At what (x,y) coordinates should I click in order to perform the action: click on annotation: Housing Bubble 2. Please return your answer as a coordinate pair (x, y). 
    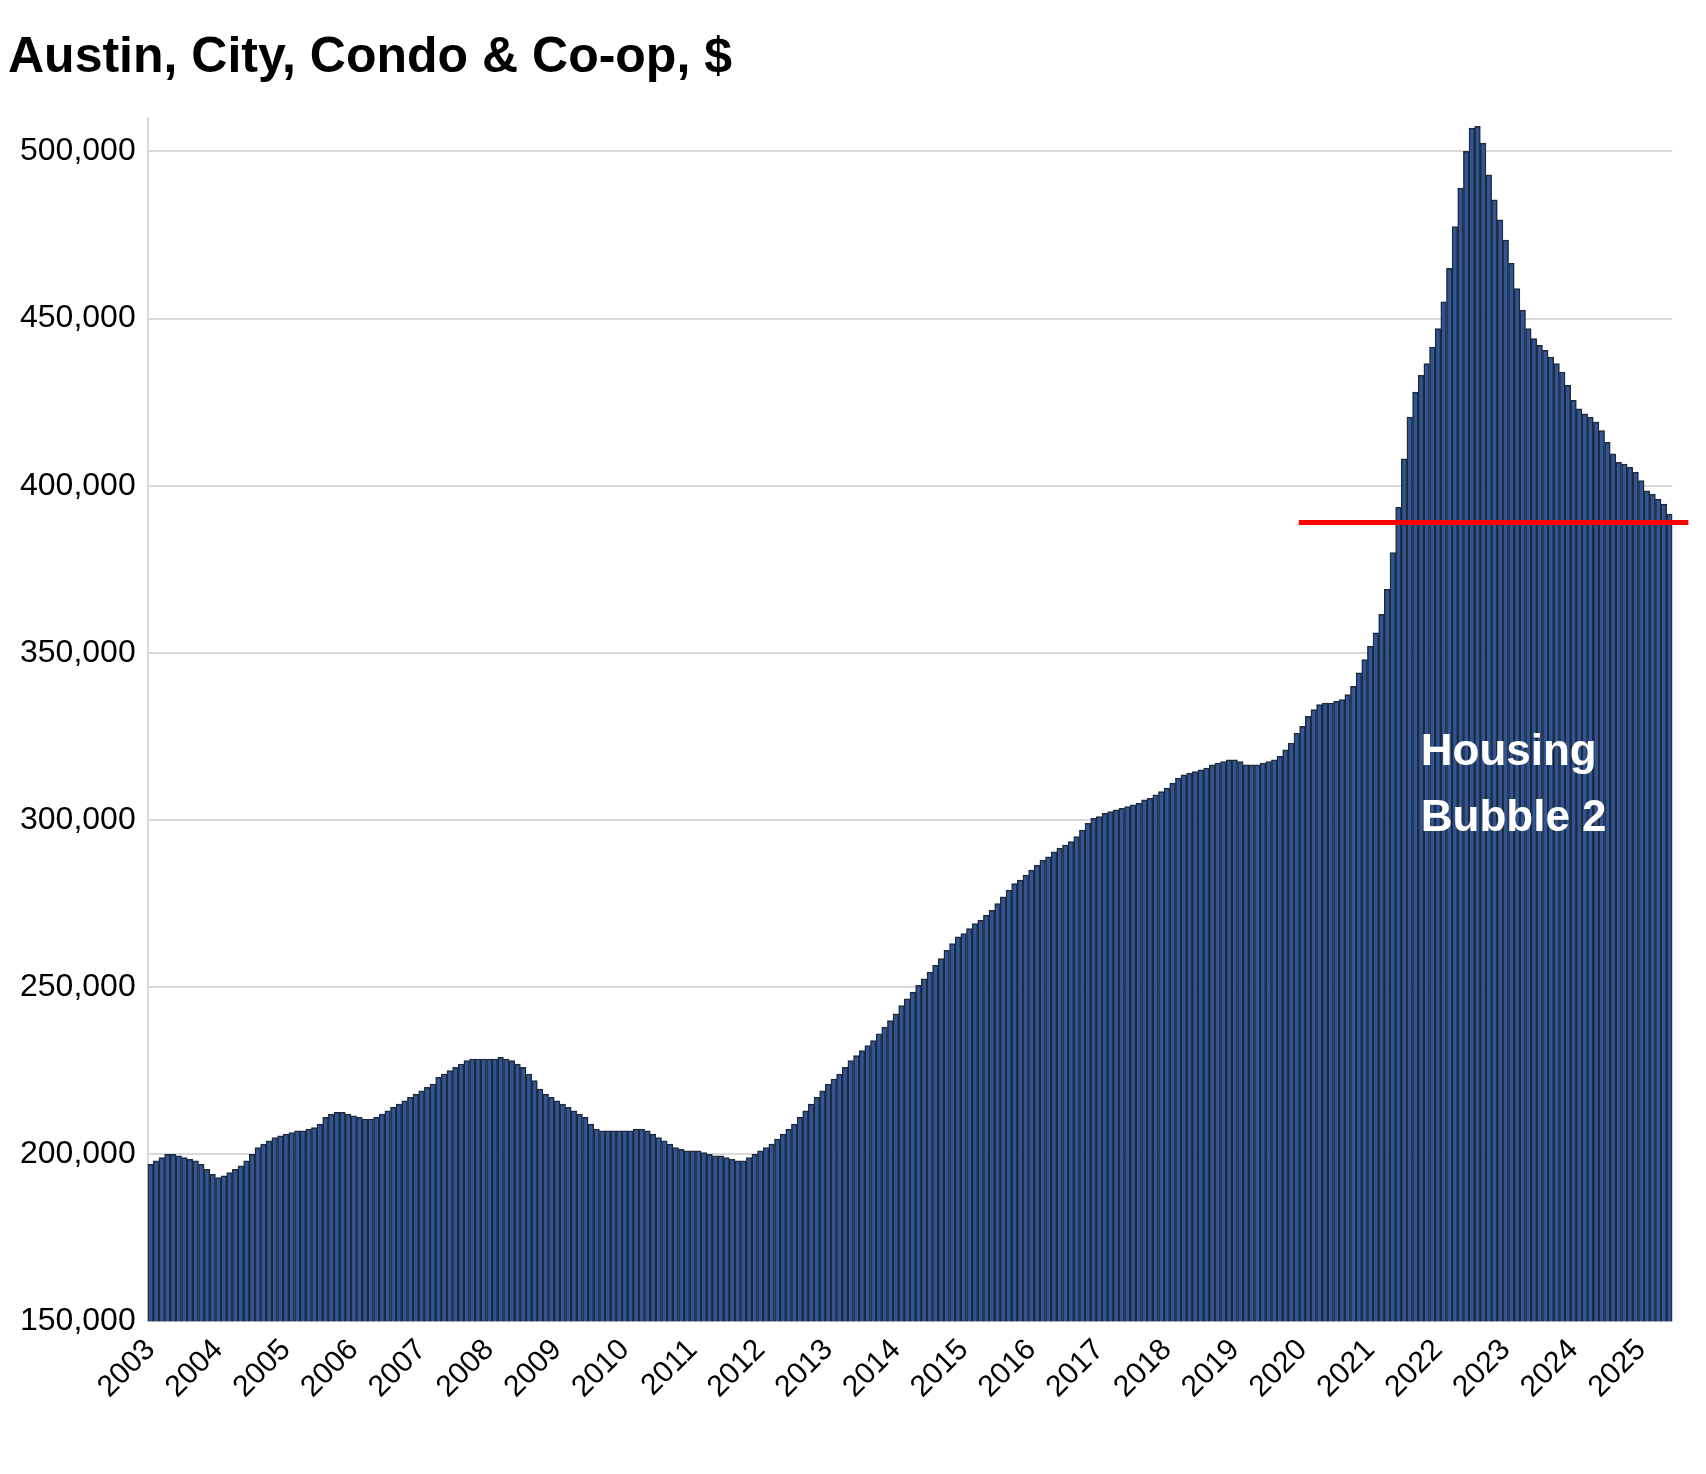
    Looking at the image, I should click on (1513, 783).